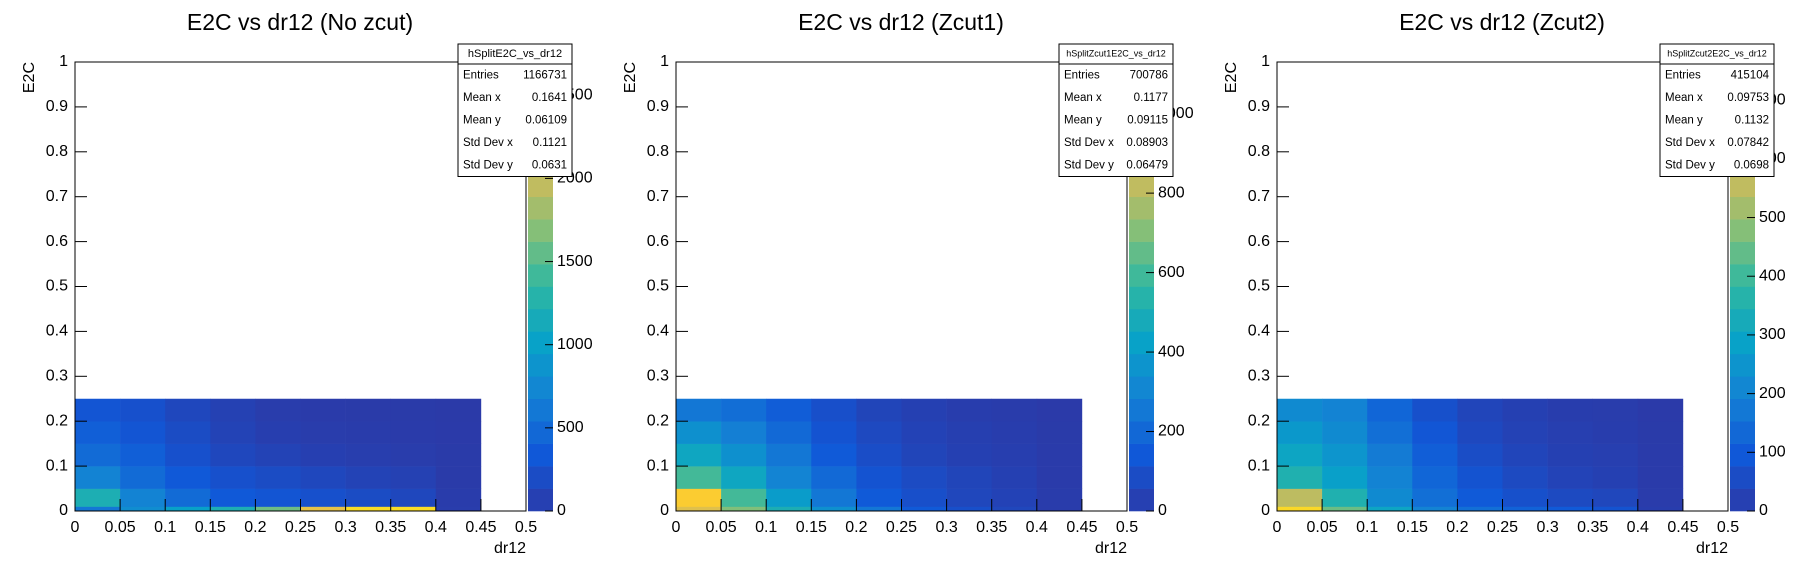  What do you see at coordinates (1116, 53) in the screenshot?
I see `stats-title: hSplitZcut1E2C_vs_dr12` at bounding box center [1116, 53].